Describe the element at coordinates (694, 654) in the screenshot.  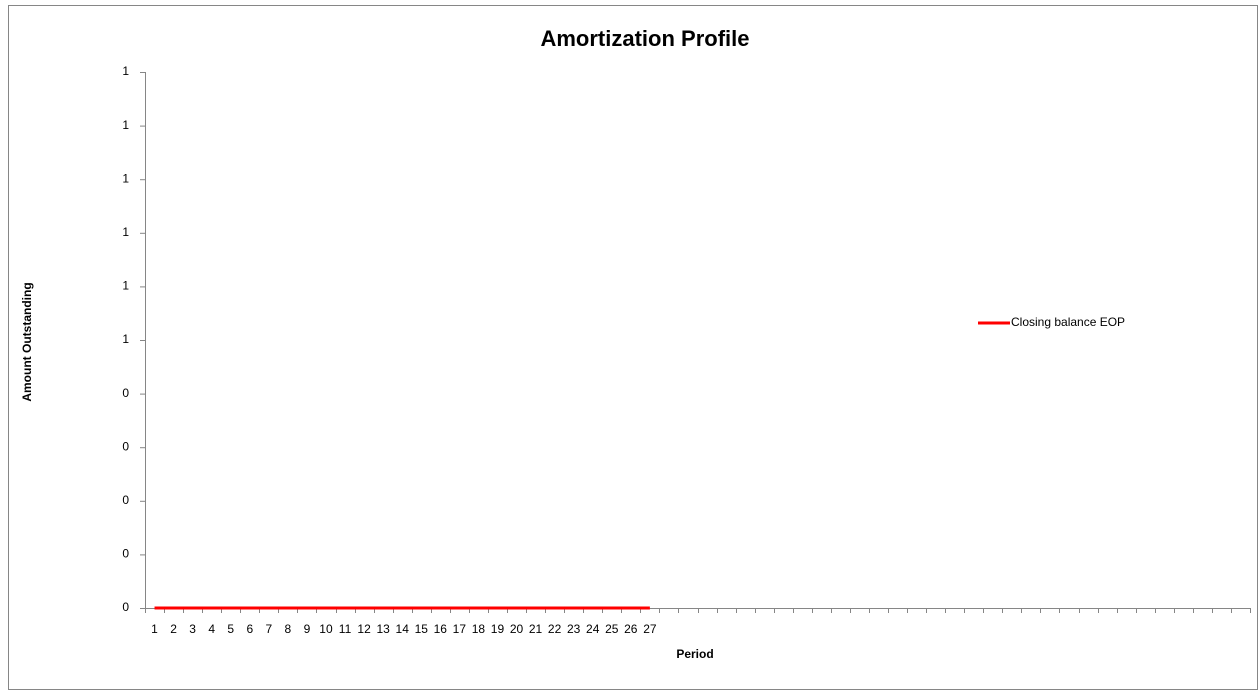
I see `x-axis-label: Period` at that location.